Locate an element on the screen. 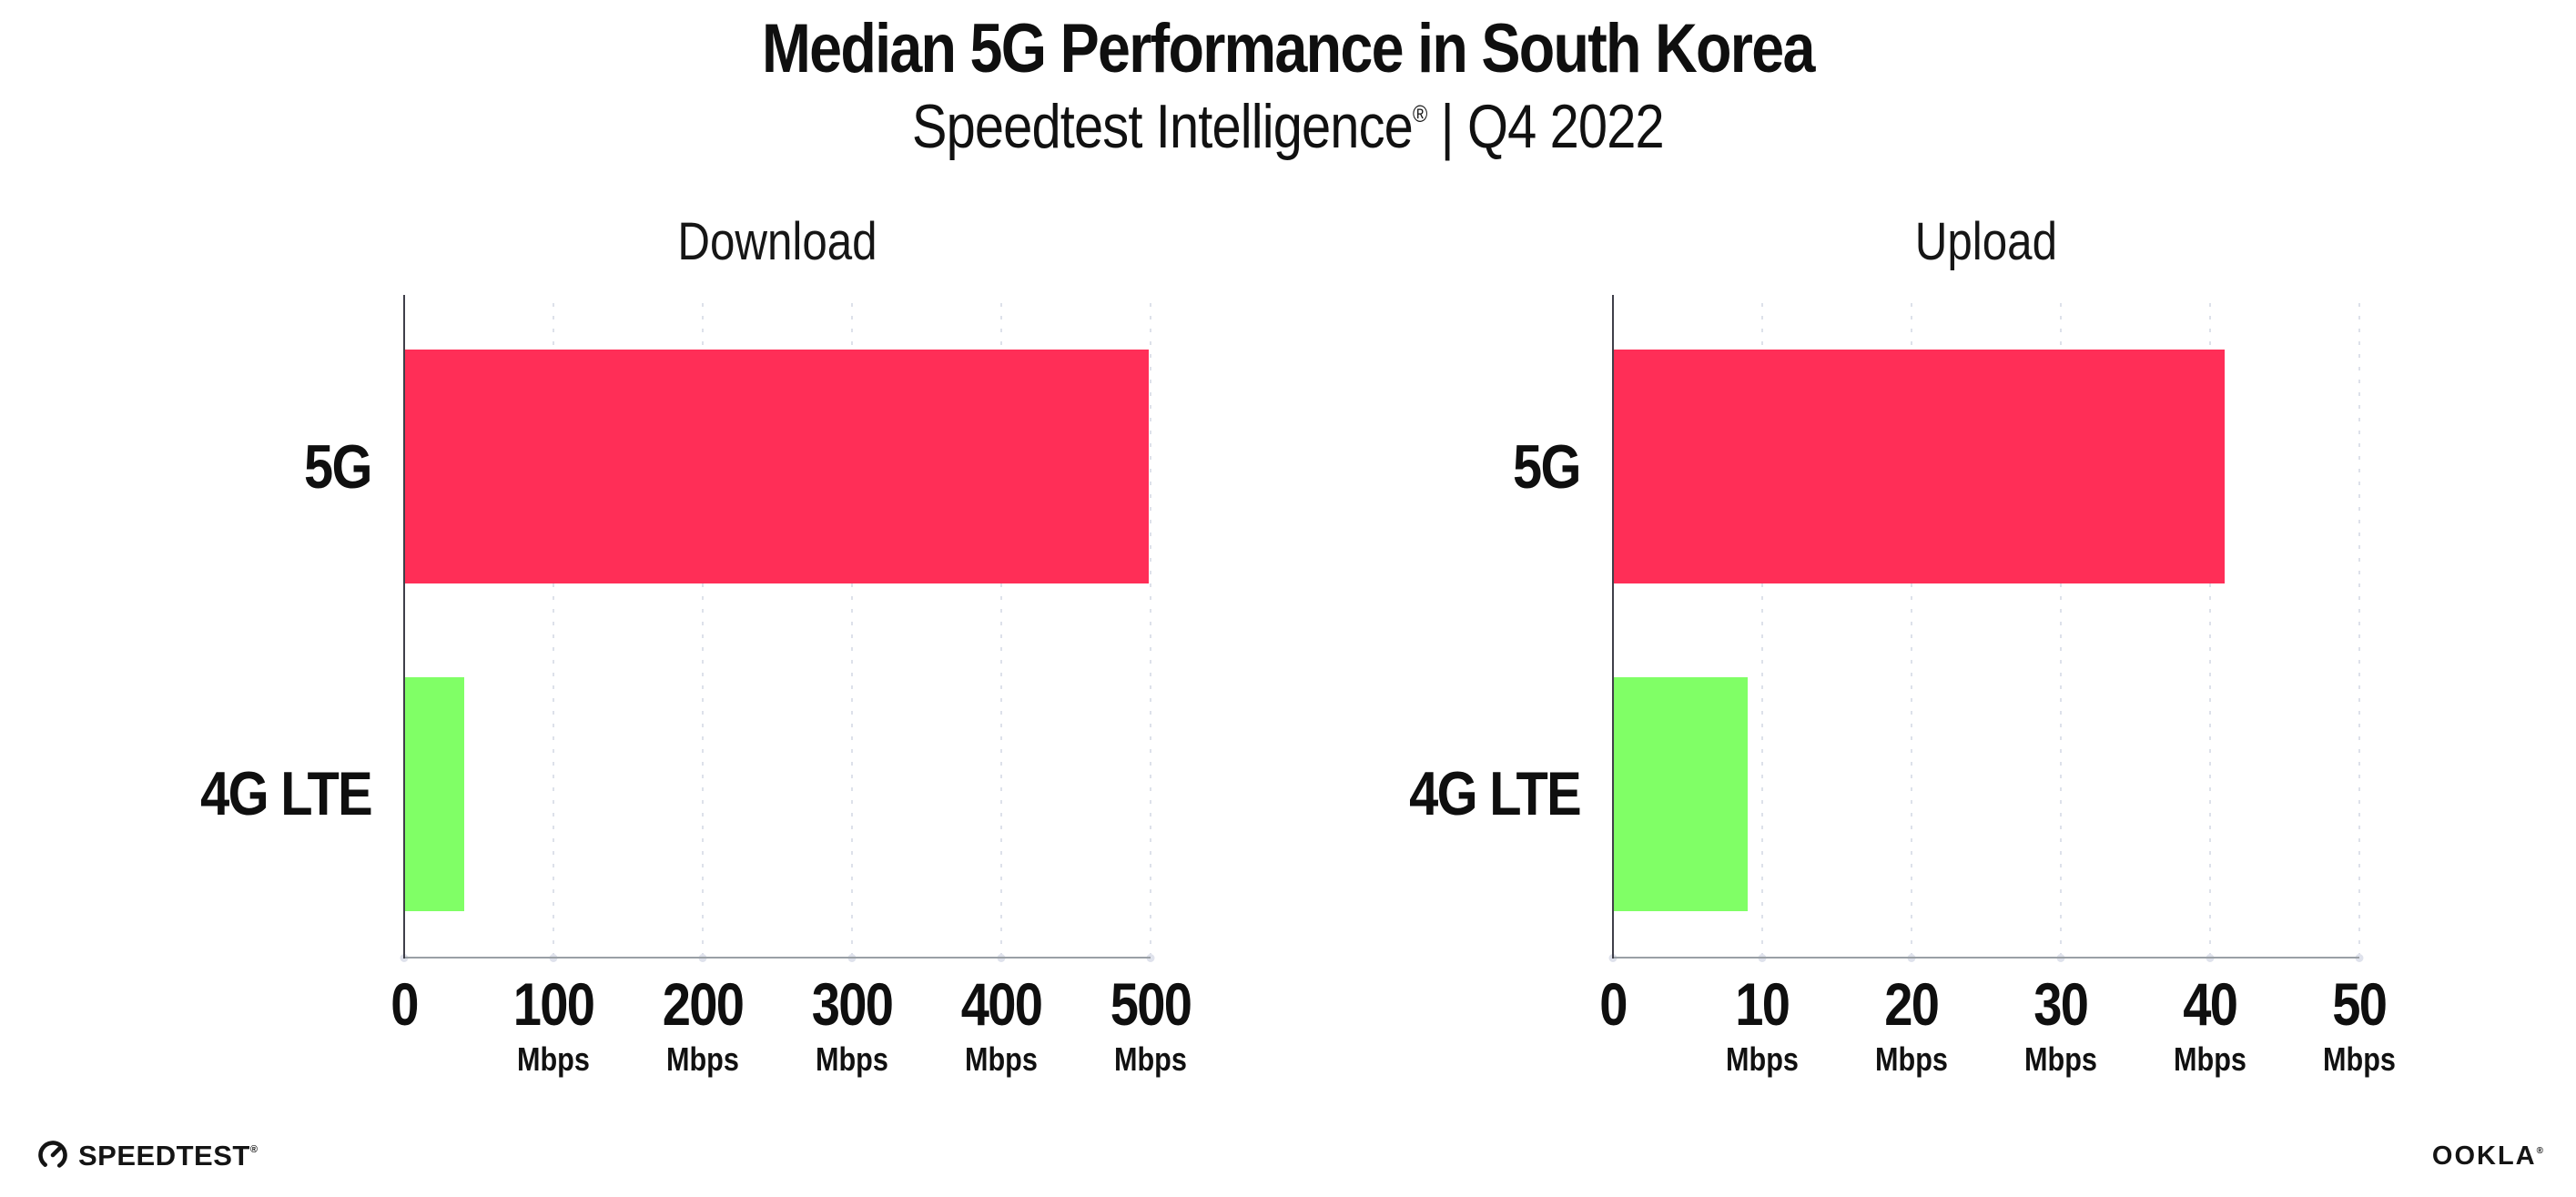 This screenshot has height=1197, width=2576. ookla-logo: OOKLA® is located at coordinates (2487, 1156).